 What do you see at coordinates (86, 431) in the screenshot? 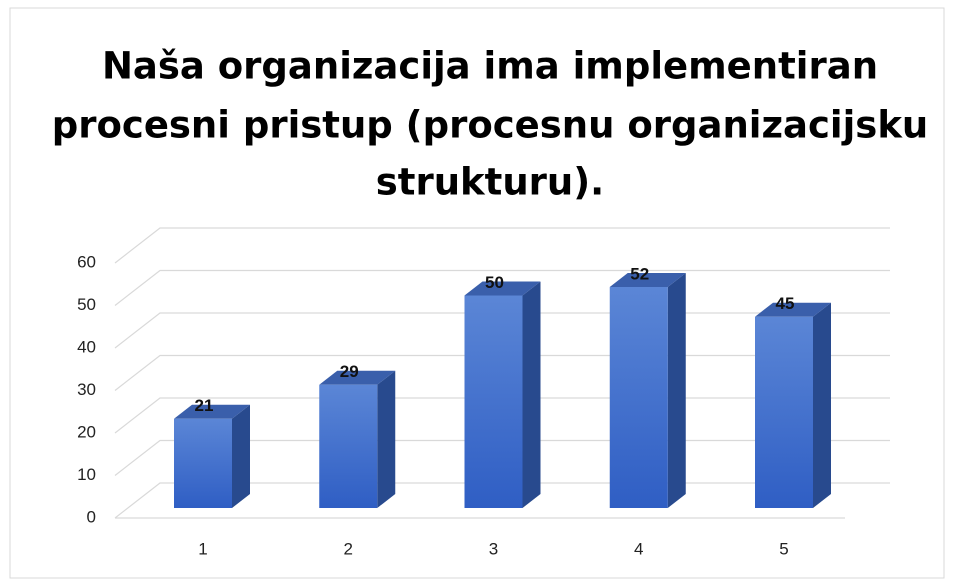
I see `y-tick-label: 20` at bounding box center [86, 431].